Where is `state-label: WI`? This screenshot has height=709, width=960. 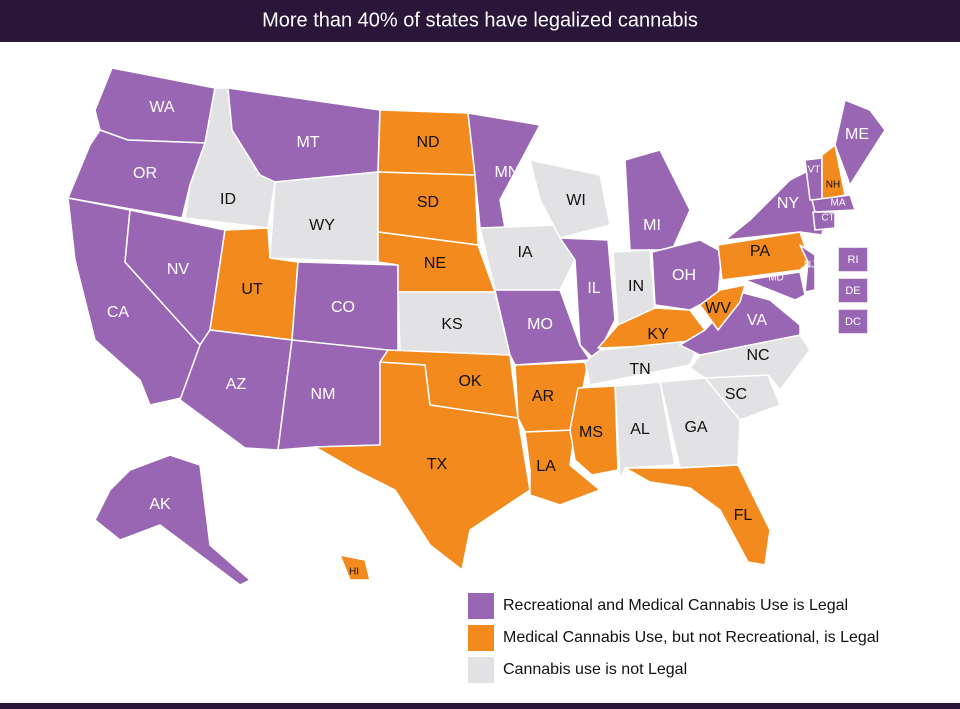
state-label: WI is located at coordinates (576, 200).